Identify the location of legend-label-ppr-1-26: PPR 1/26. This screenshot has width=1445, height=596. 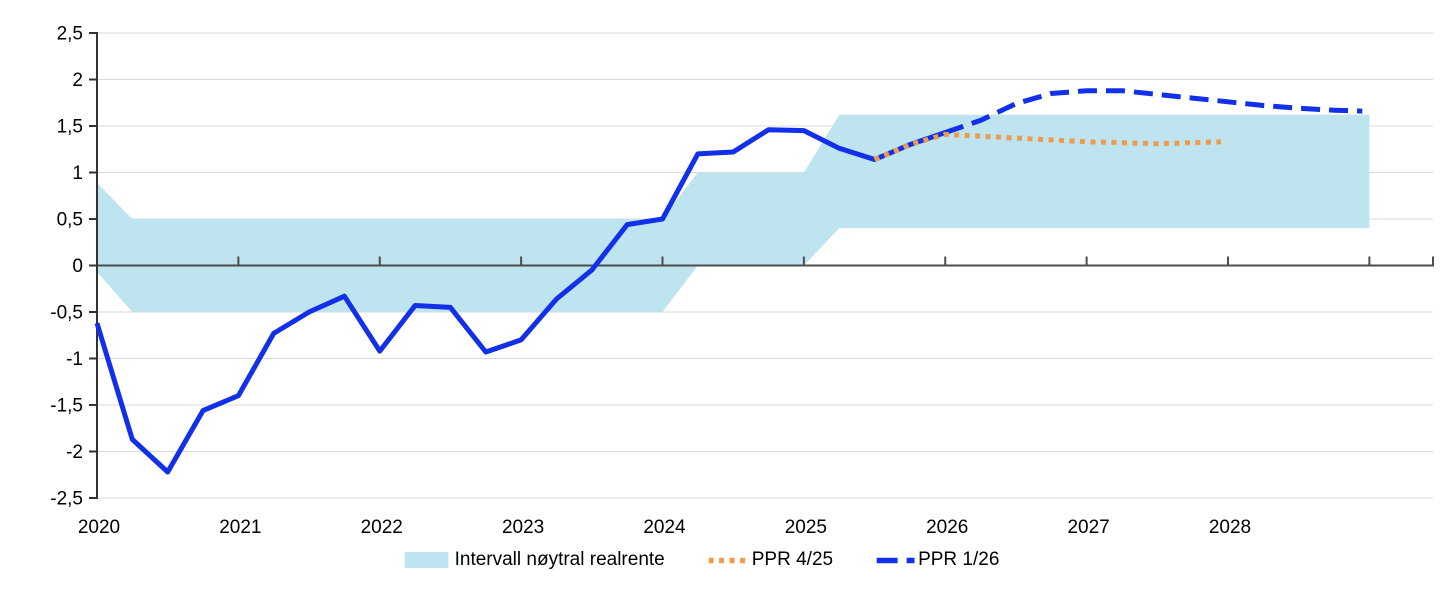
(959, 559).